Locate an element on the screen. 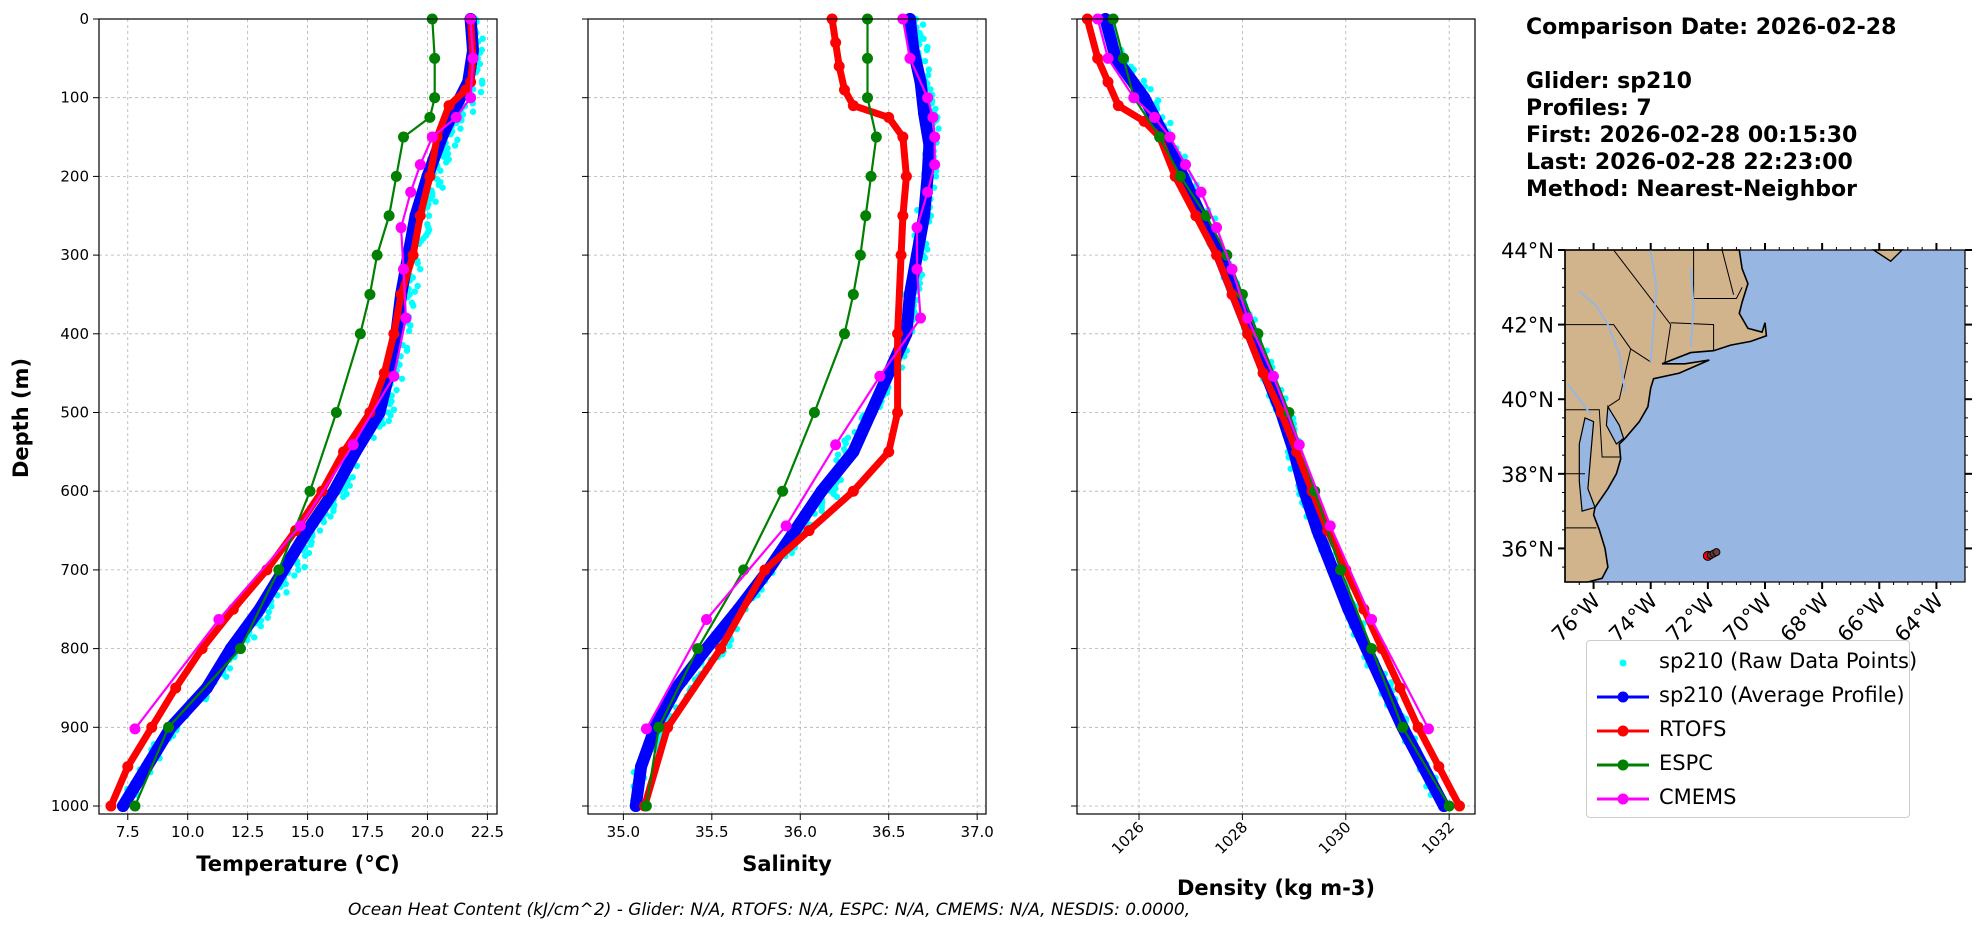 Image resolution: width=1978 pixels, height=934 pixels. x-tick-label-2: 1030 is located at coordinates (1335, 838).